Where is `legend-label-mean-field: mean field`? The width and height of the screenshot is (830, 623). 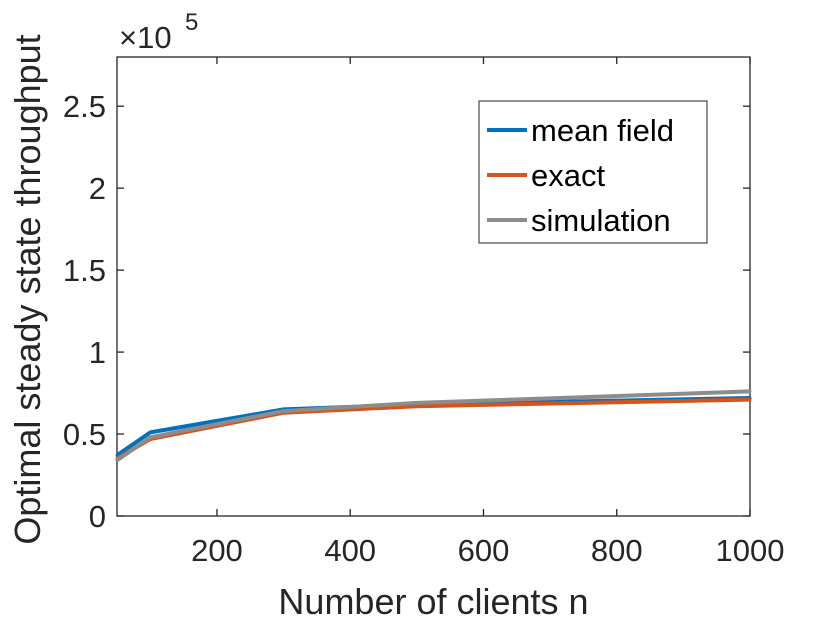
legend-label-mean-field: mean field is located at coordinates (602, 130).